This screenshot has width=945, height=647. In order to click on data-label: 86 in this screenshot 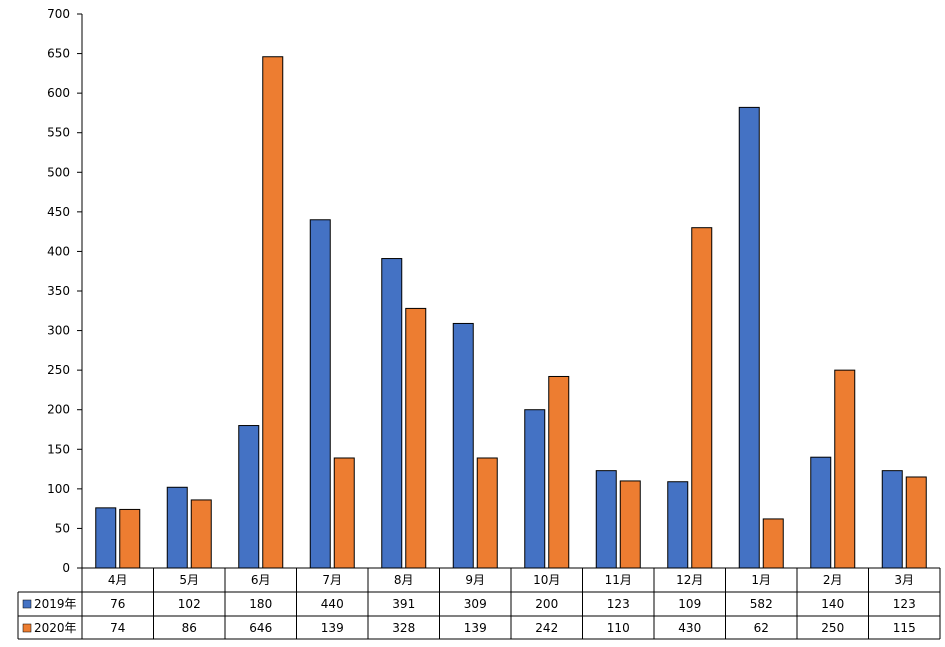, I will do `click(189, 628)`.